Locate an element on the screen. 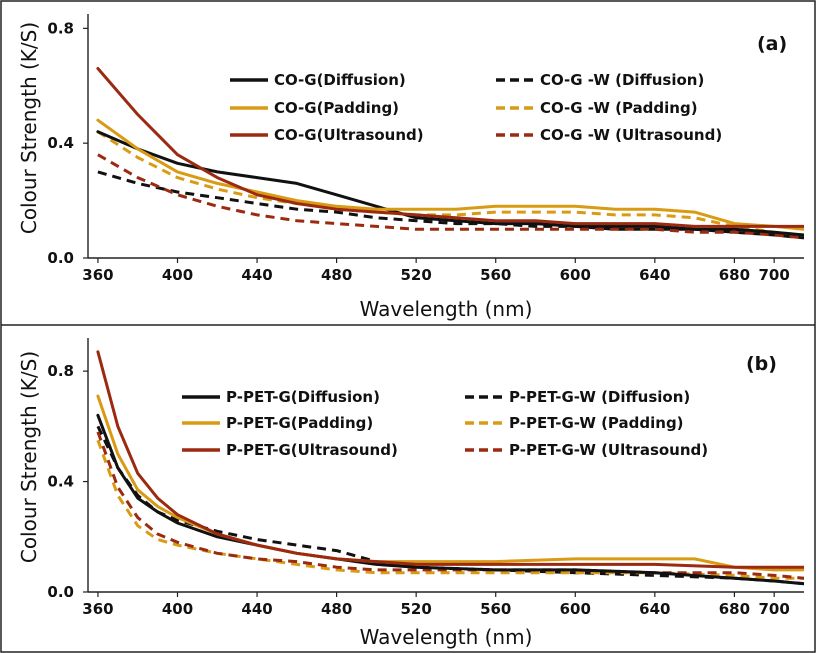 The height and width of the screenshot is (653, 816). legend-label: P-PET-G-W (Padding) is located at coordinates (596, 423).